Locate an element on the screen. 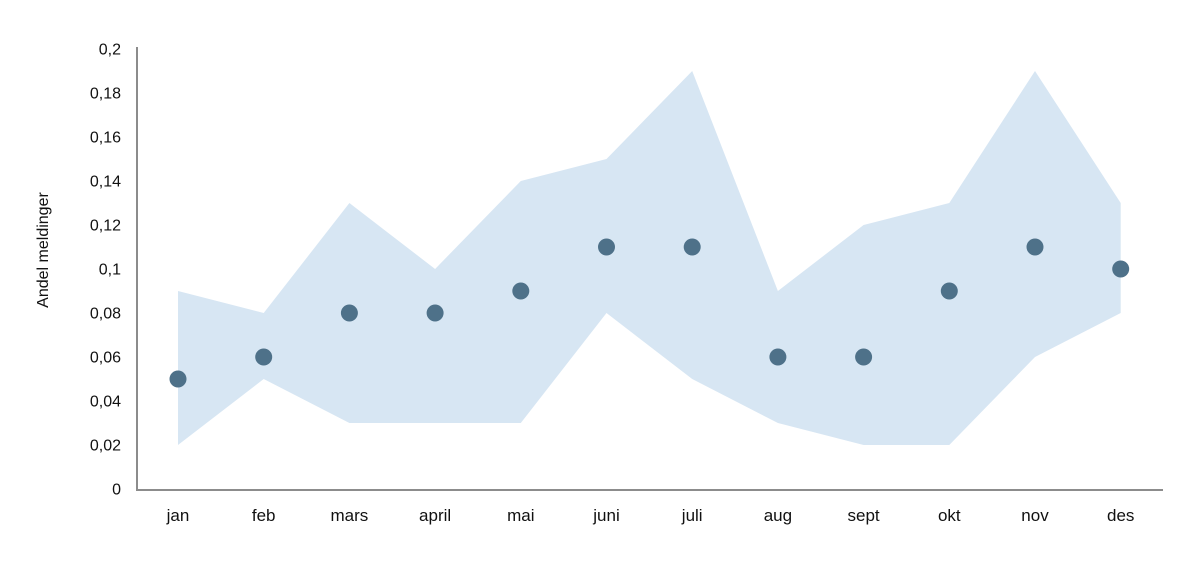 This screenshot has height=568, width=1198. y-axis-tick-labels: 0 0,02 0,04 0,06 0,08 0,1 0,12 0,14 0,16 0,18 0,2 is located at coordinates (105, 270).